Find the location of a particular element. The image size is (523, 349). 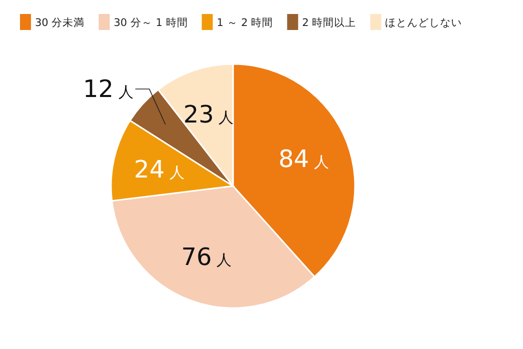

legend-label: 30 分～ 1 時間 is located at coordinates (151, 22).